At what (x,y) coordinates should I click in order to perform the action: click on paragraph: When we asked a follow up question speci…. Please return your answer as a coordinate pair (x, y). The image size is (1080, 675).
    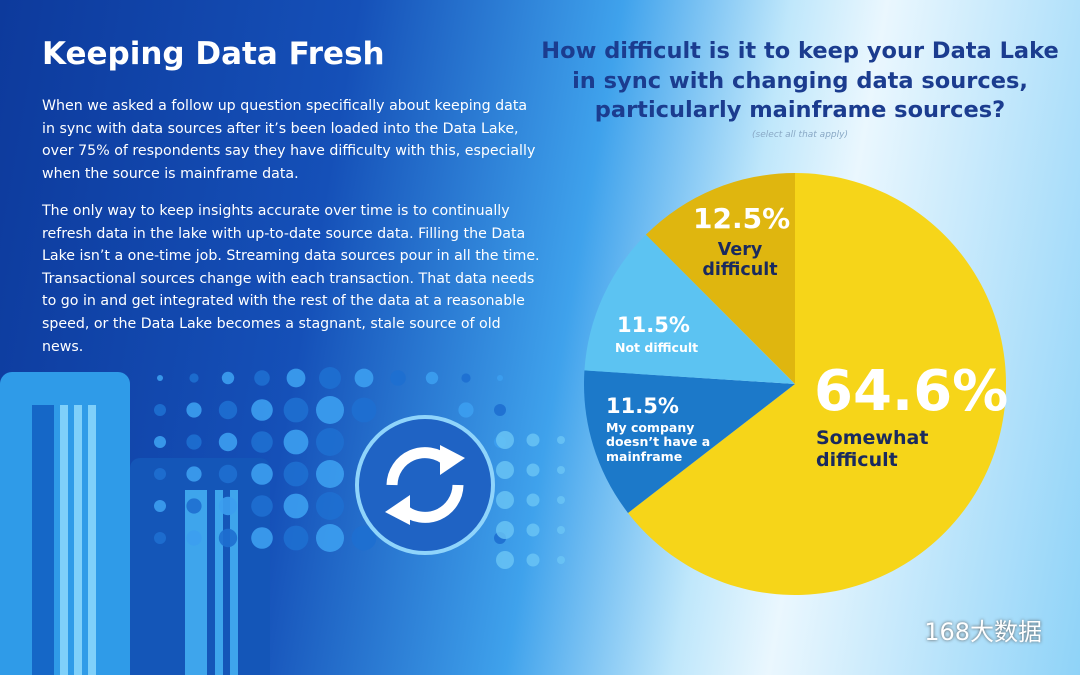
    Looking at the image, I should click on (289, 140).